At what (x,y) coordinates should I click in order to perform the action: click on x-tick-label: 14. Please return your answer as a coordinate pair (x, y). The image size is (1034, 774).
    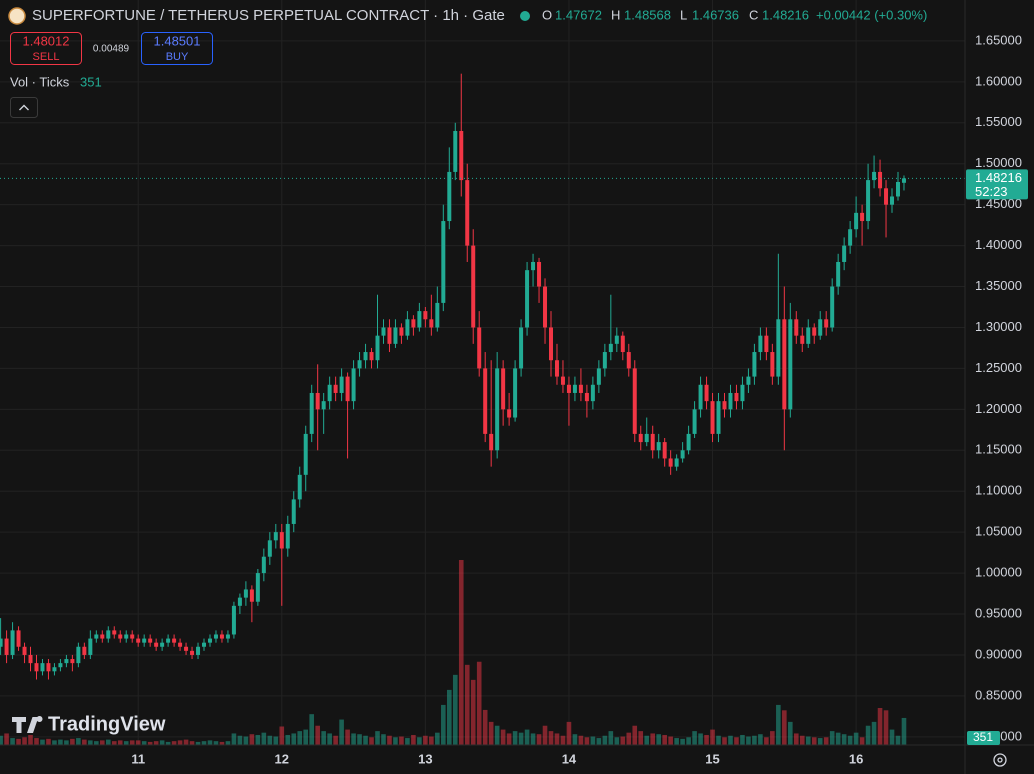
    Looking at the image, I should click on (569, 758).